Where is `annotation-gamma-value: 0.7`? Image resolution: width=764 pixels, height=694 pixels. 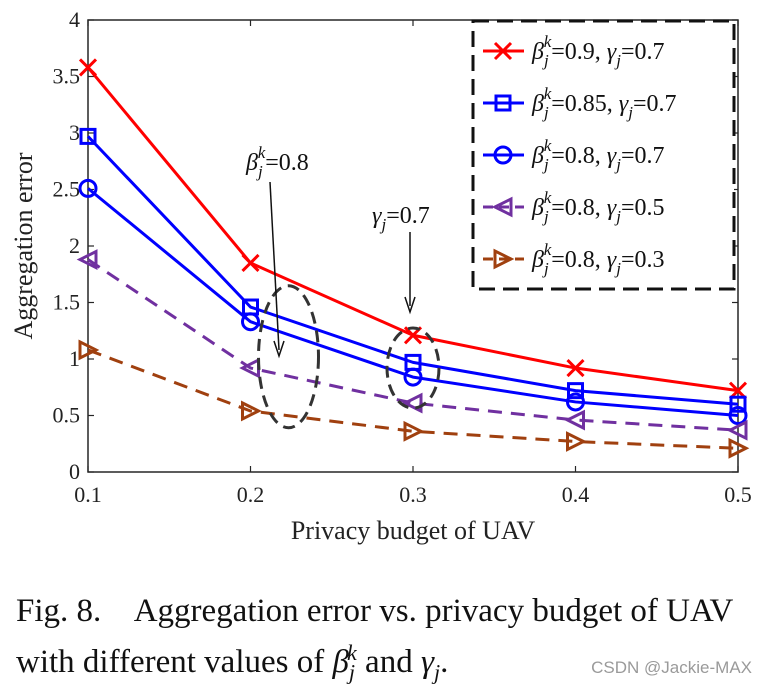
annotation-gamma-value: 0.7 is located at coordinates (415, 216).